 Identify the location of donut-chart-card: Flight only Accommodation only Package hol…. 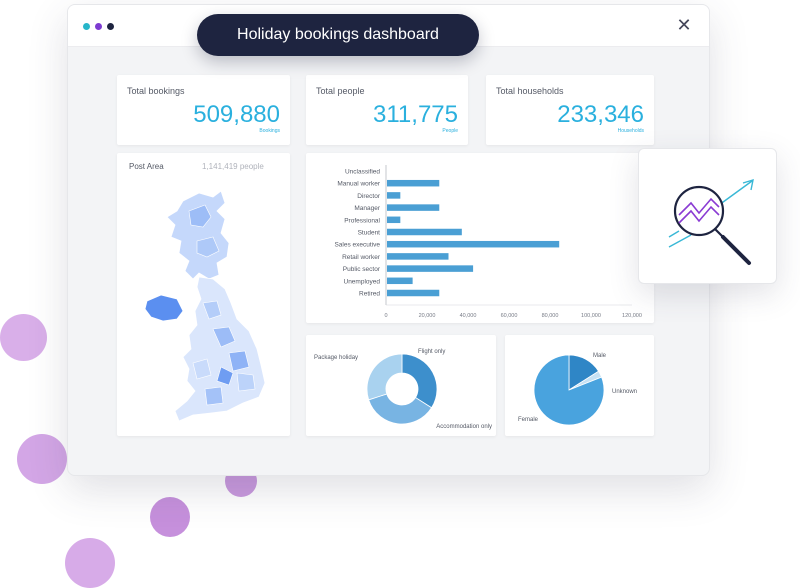
(401, 385).